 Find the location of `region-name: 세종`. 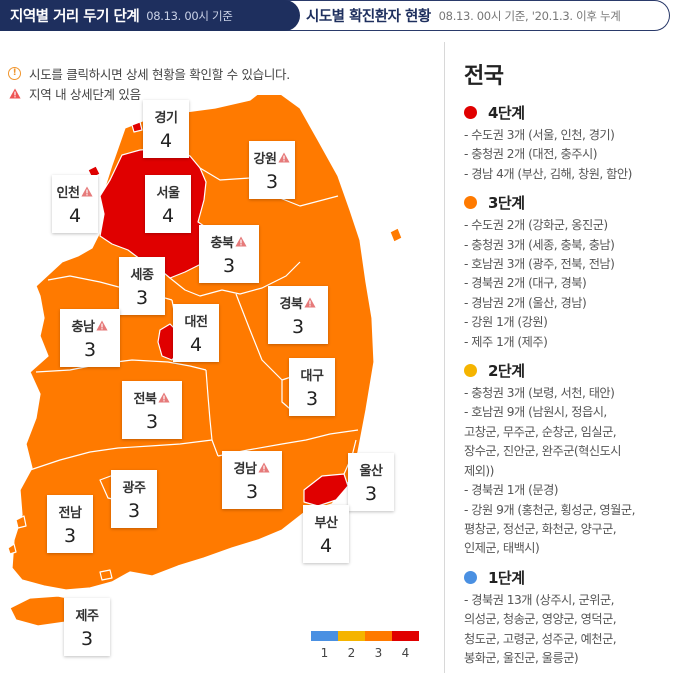

region-name: 세종 is located at coordinates (142, 275).